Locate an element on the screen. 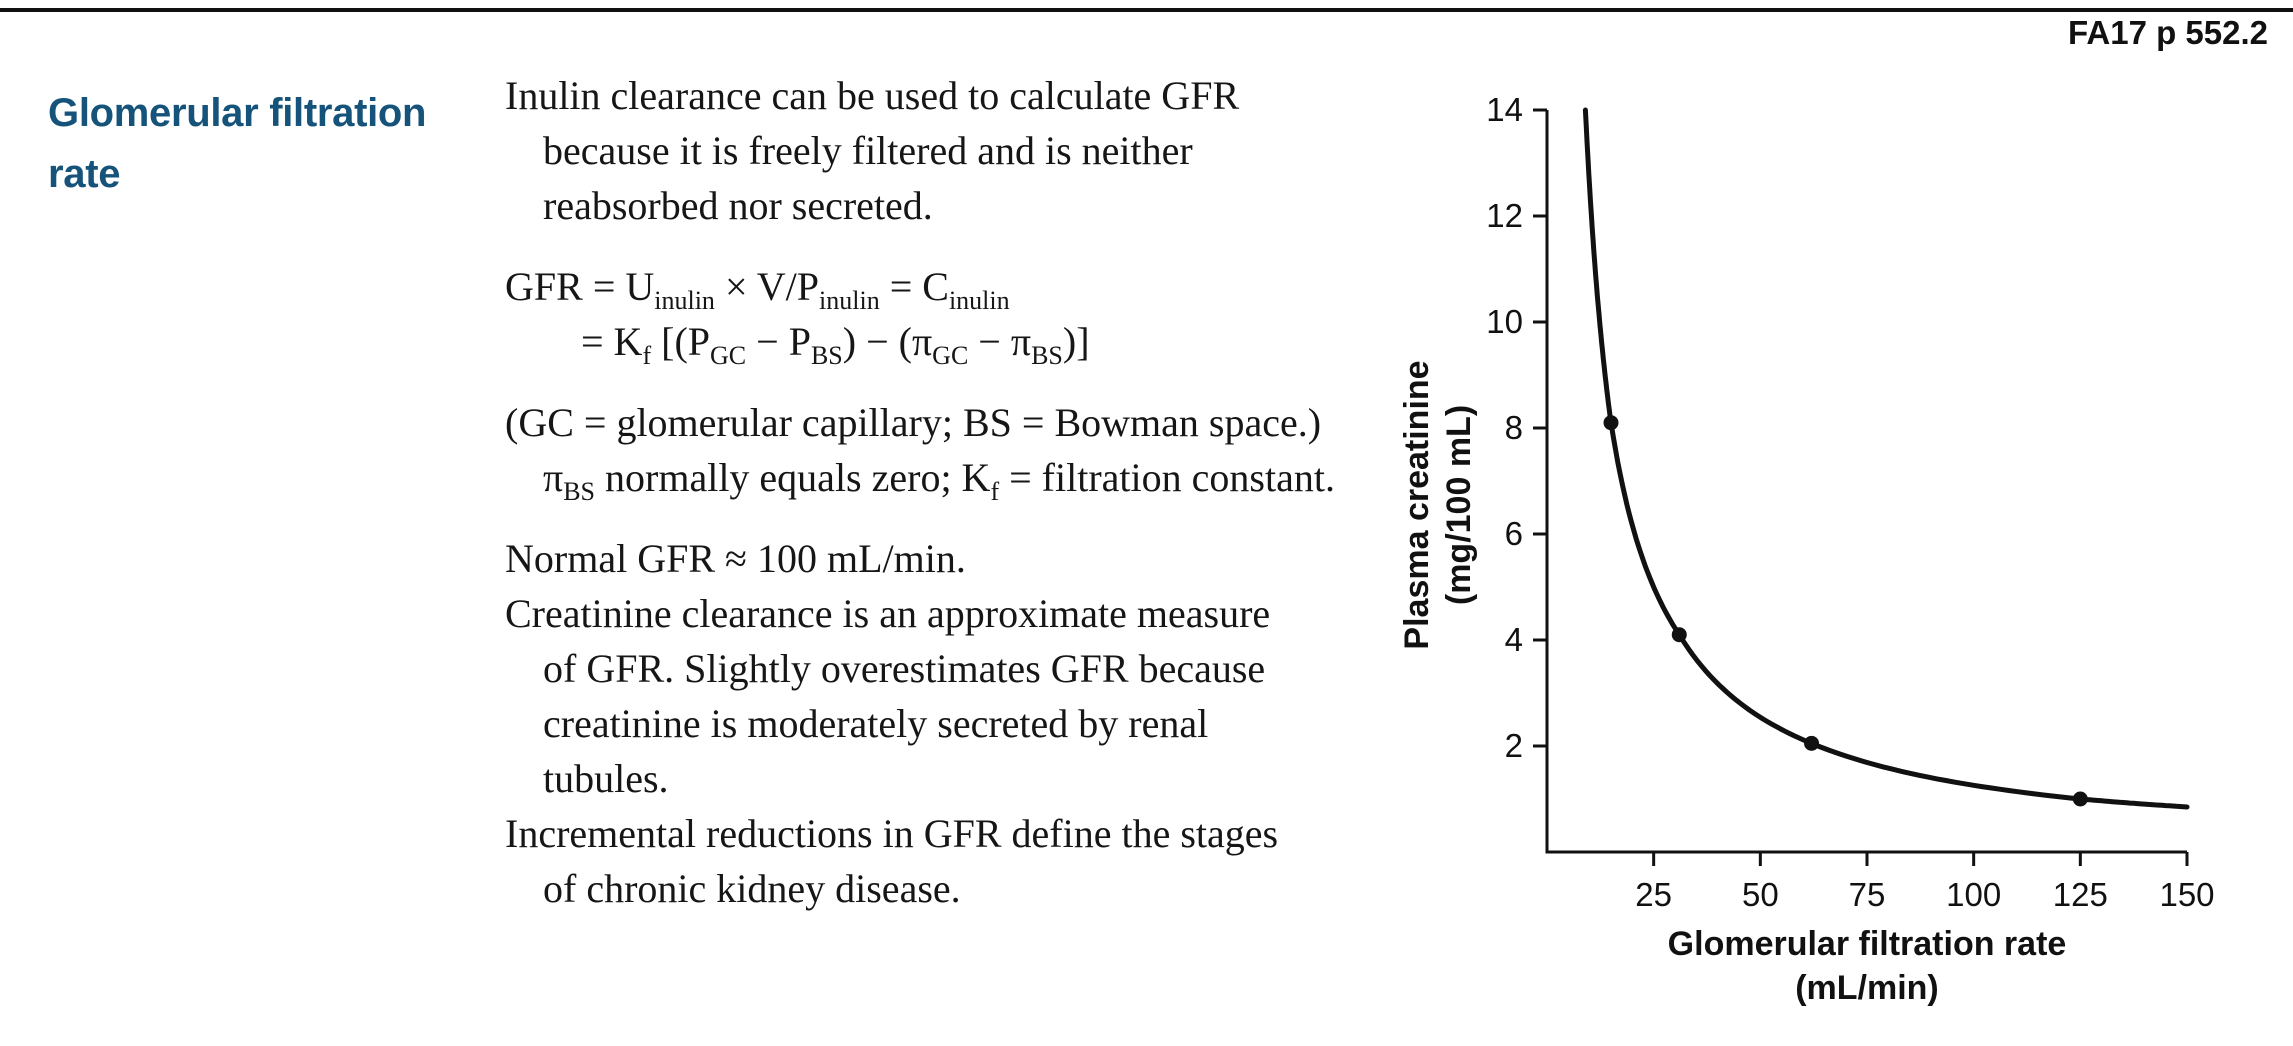 The width and height of the screenshot is (2293, 1046). x-tick-label: 75 is located at coordinates (1867, 894).